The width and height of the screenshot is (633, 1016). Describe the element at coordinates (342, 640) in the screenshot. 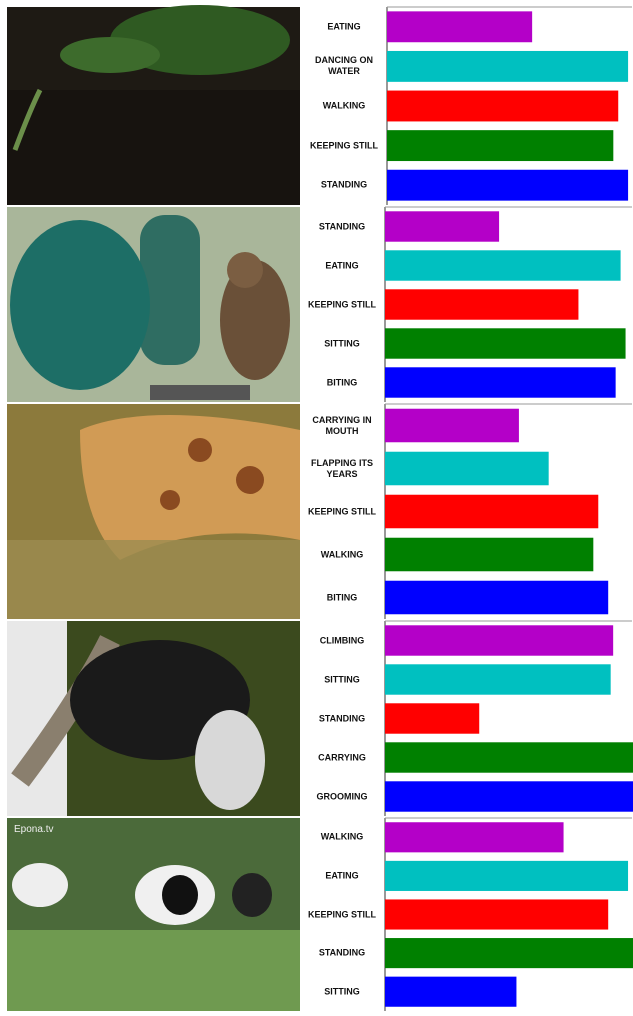

I see `category-label: CLIMBING` at that location.